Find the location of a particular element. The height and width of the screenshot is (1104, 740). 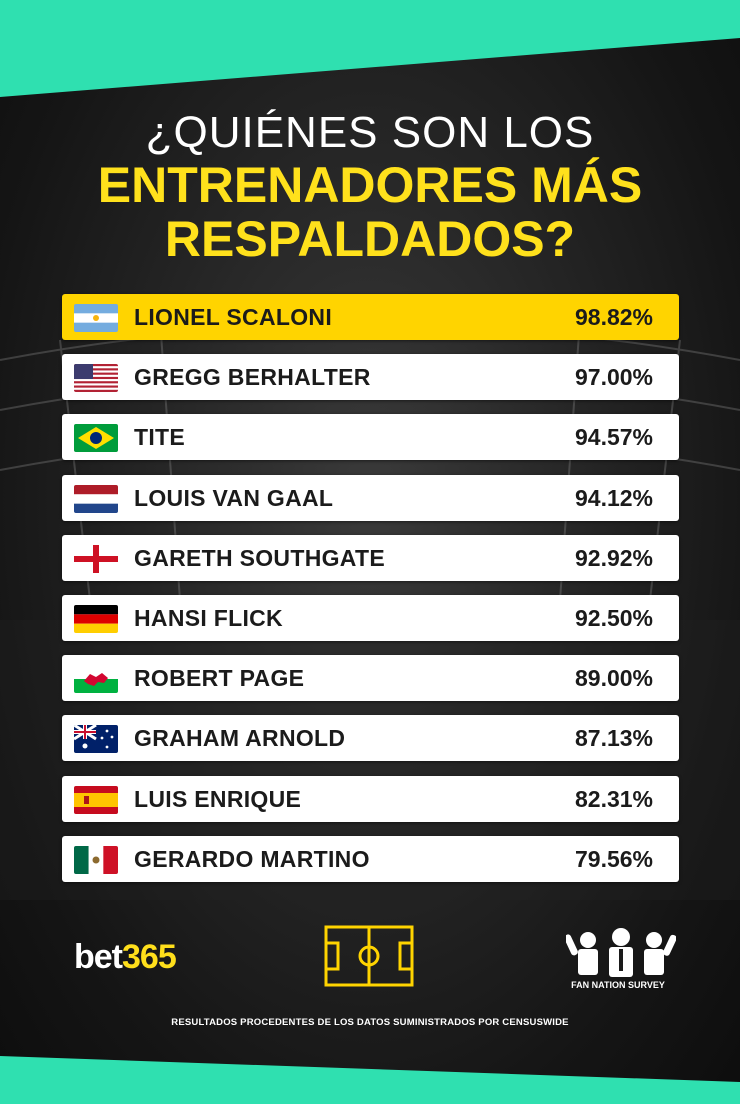

mexico-flag-icon is located at coordinates (96, 859).